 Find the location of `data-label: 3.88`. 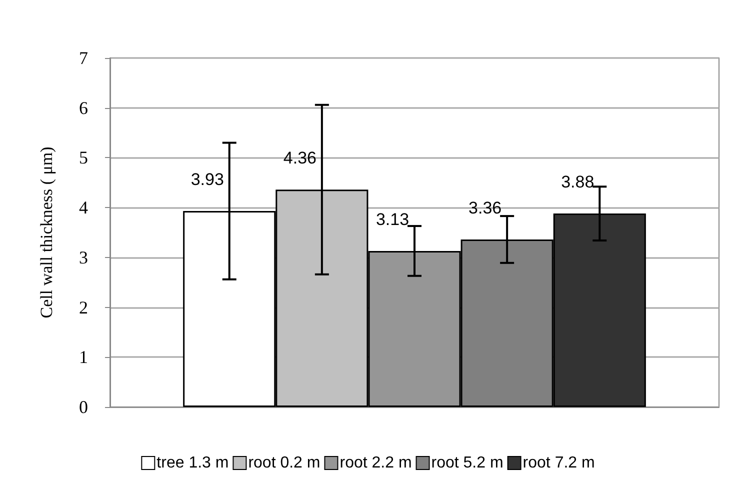

data-label: 3.88 is located at coordinates (577, 182).